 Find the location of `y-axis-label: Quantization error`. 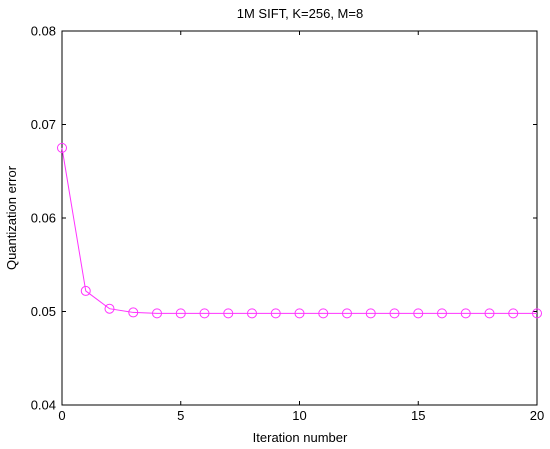

y-axis-label: Quantization error is located at coordinates (11, 217).